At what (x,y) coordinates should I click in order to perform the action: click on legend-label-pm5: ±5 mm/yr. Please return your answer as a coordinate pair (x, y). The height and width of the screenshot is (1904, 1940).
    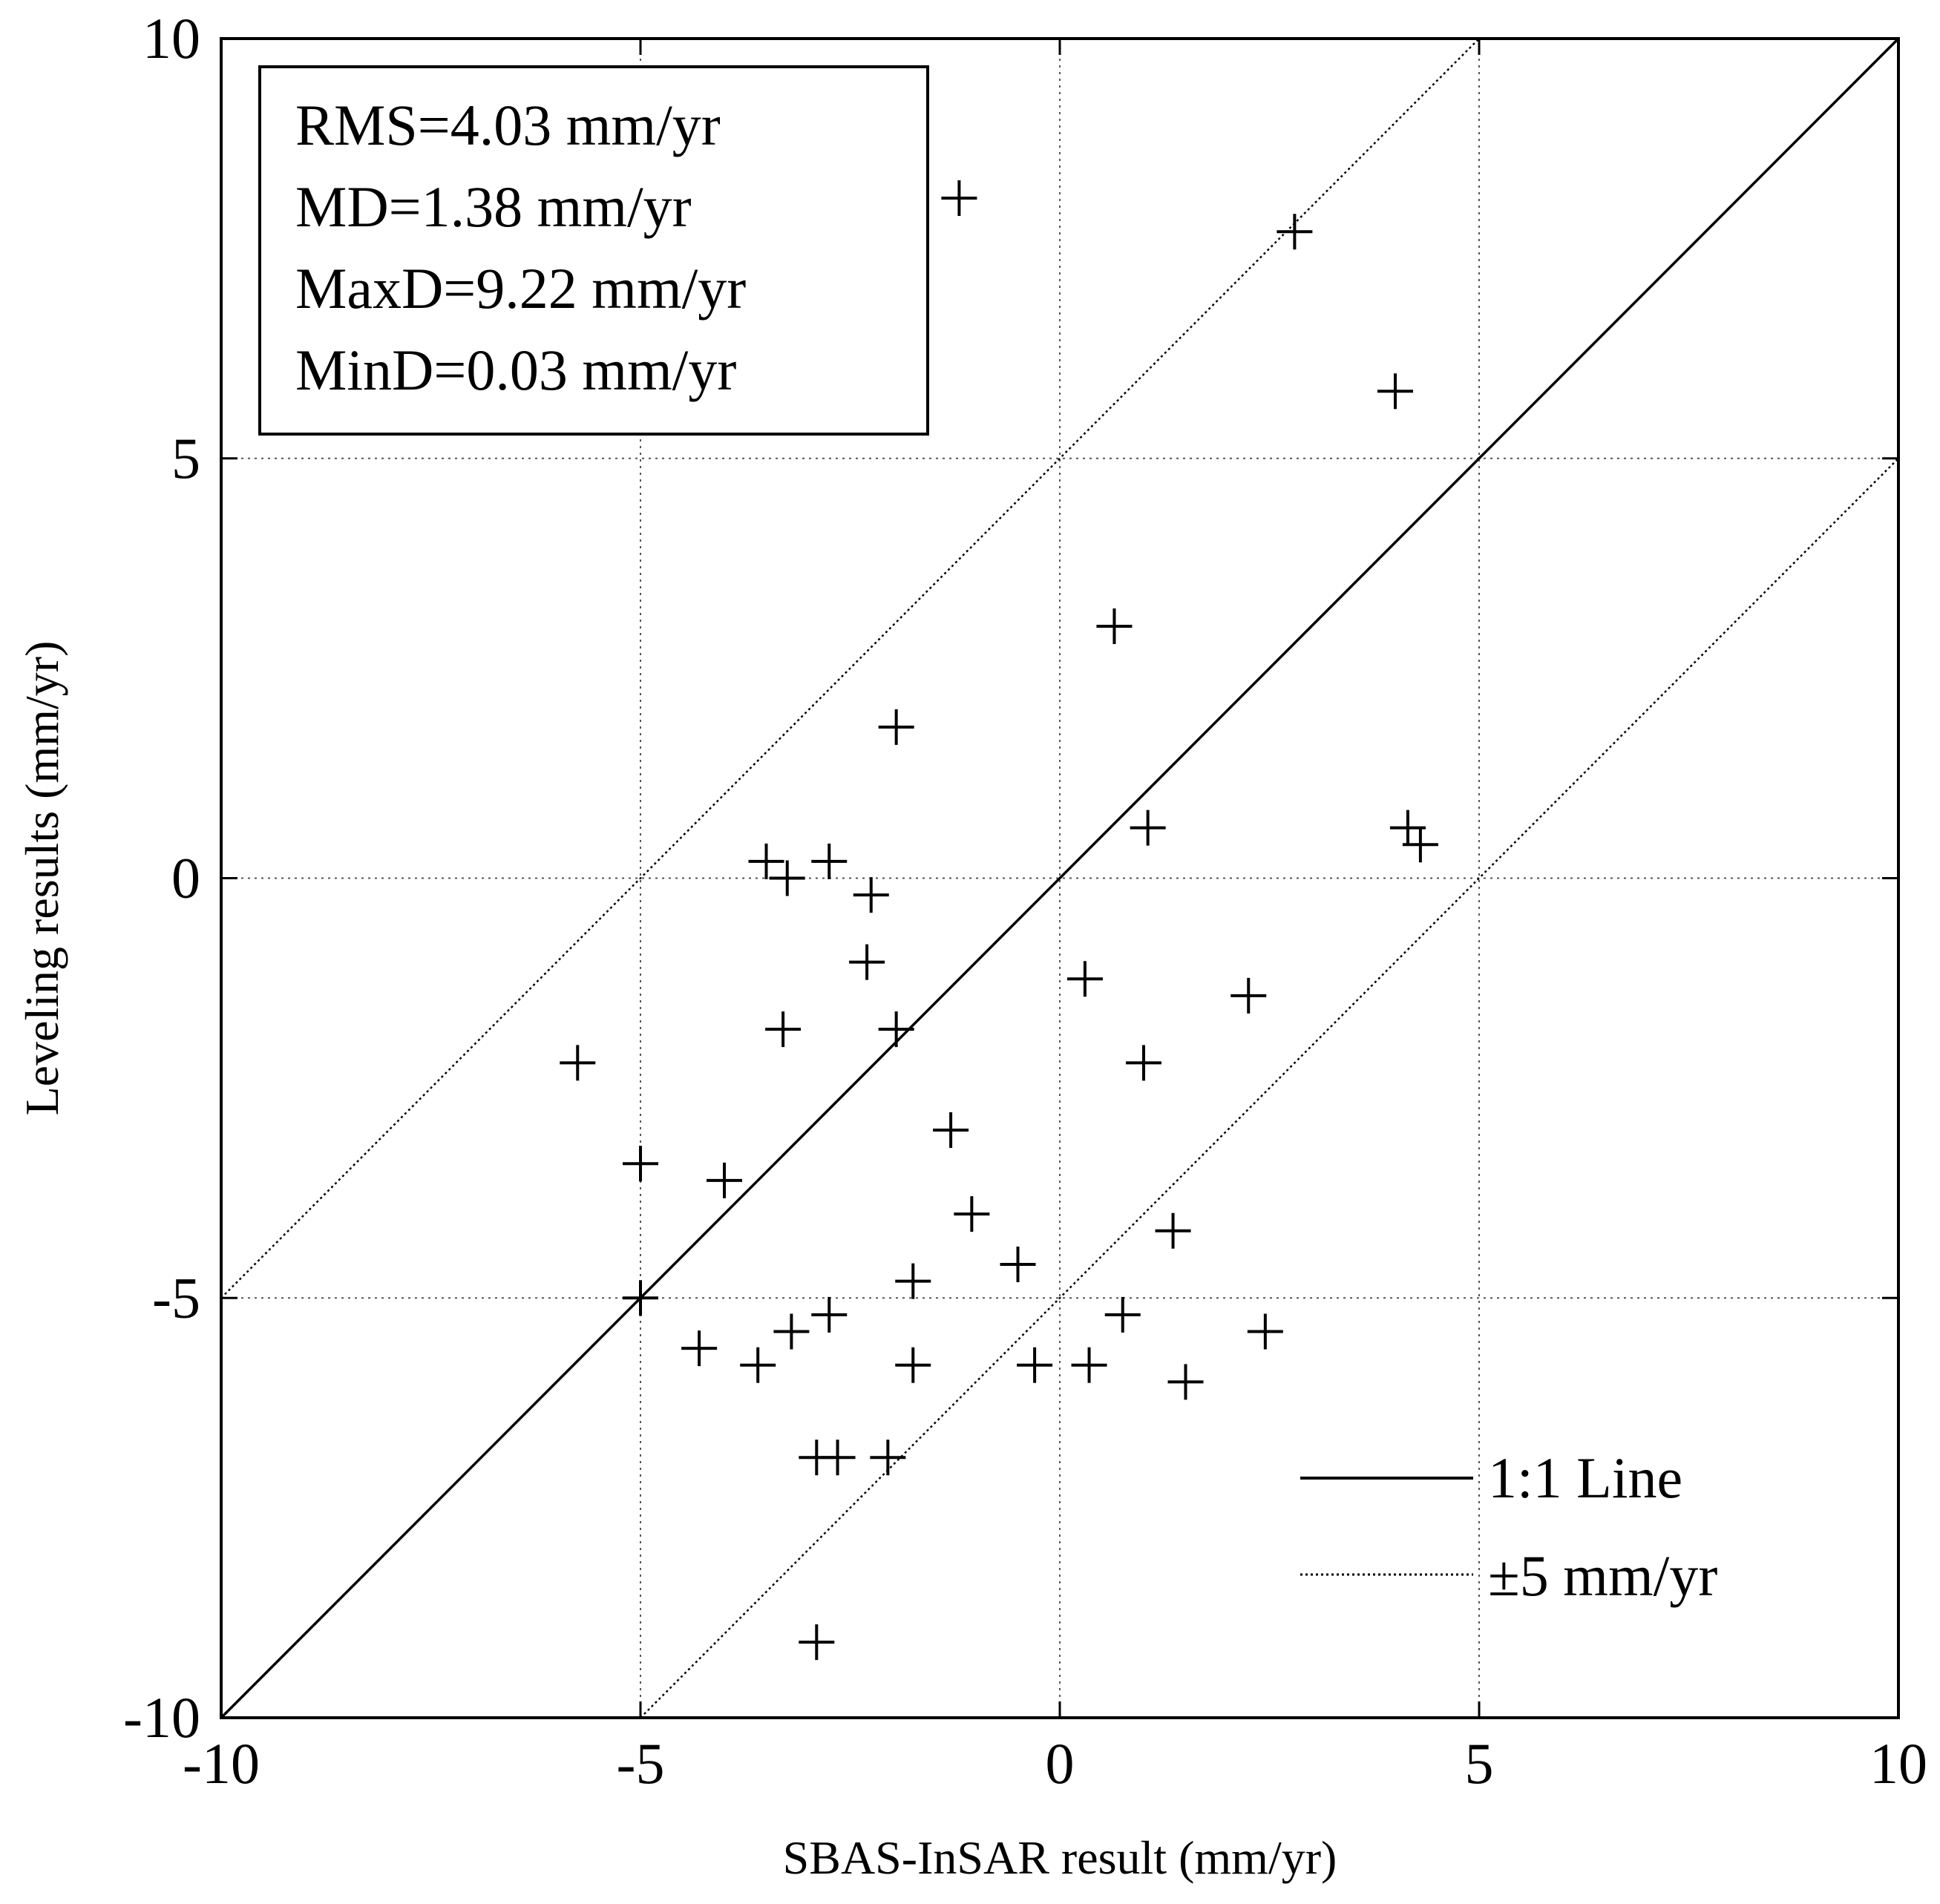
    Looking at the image, I should click on (1603, 1575).